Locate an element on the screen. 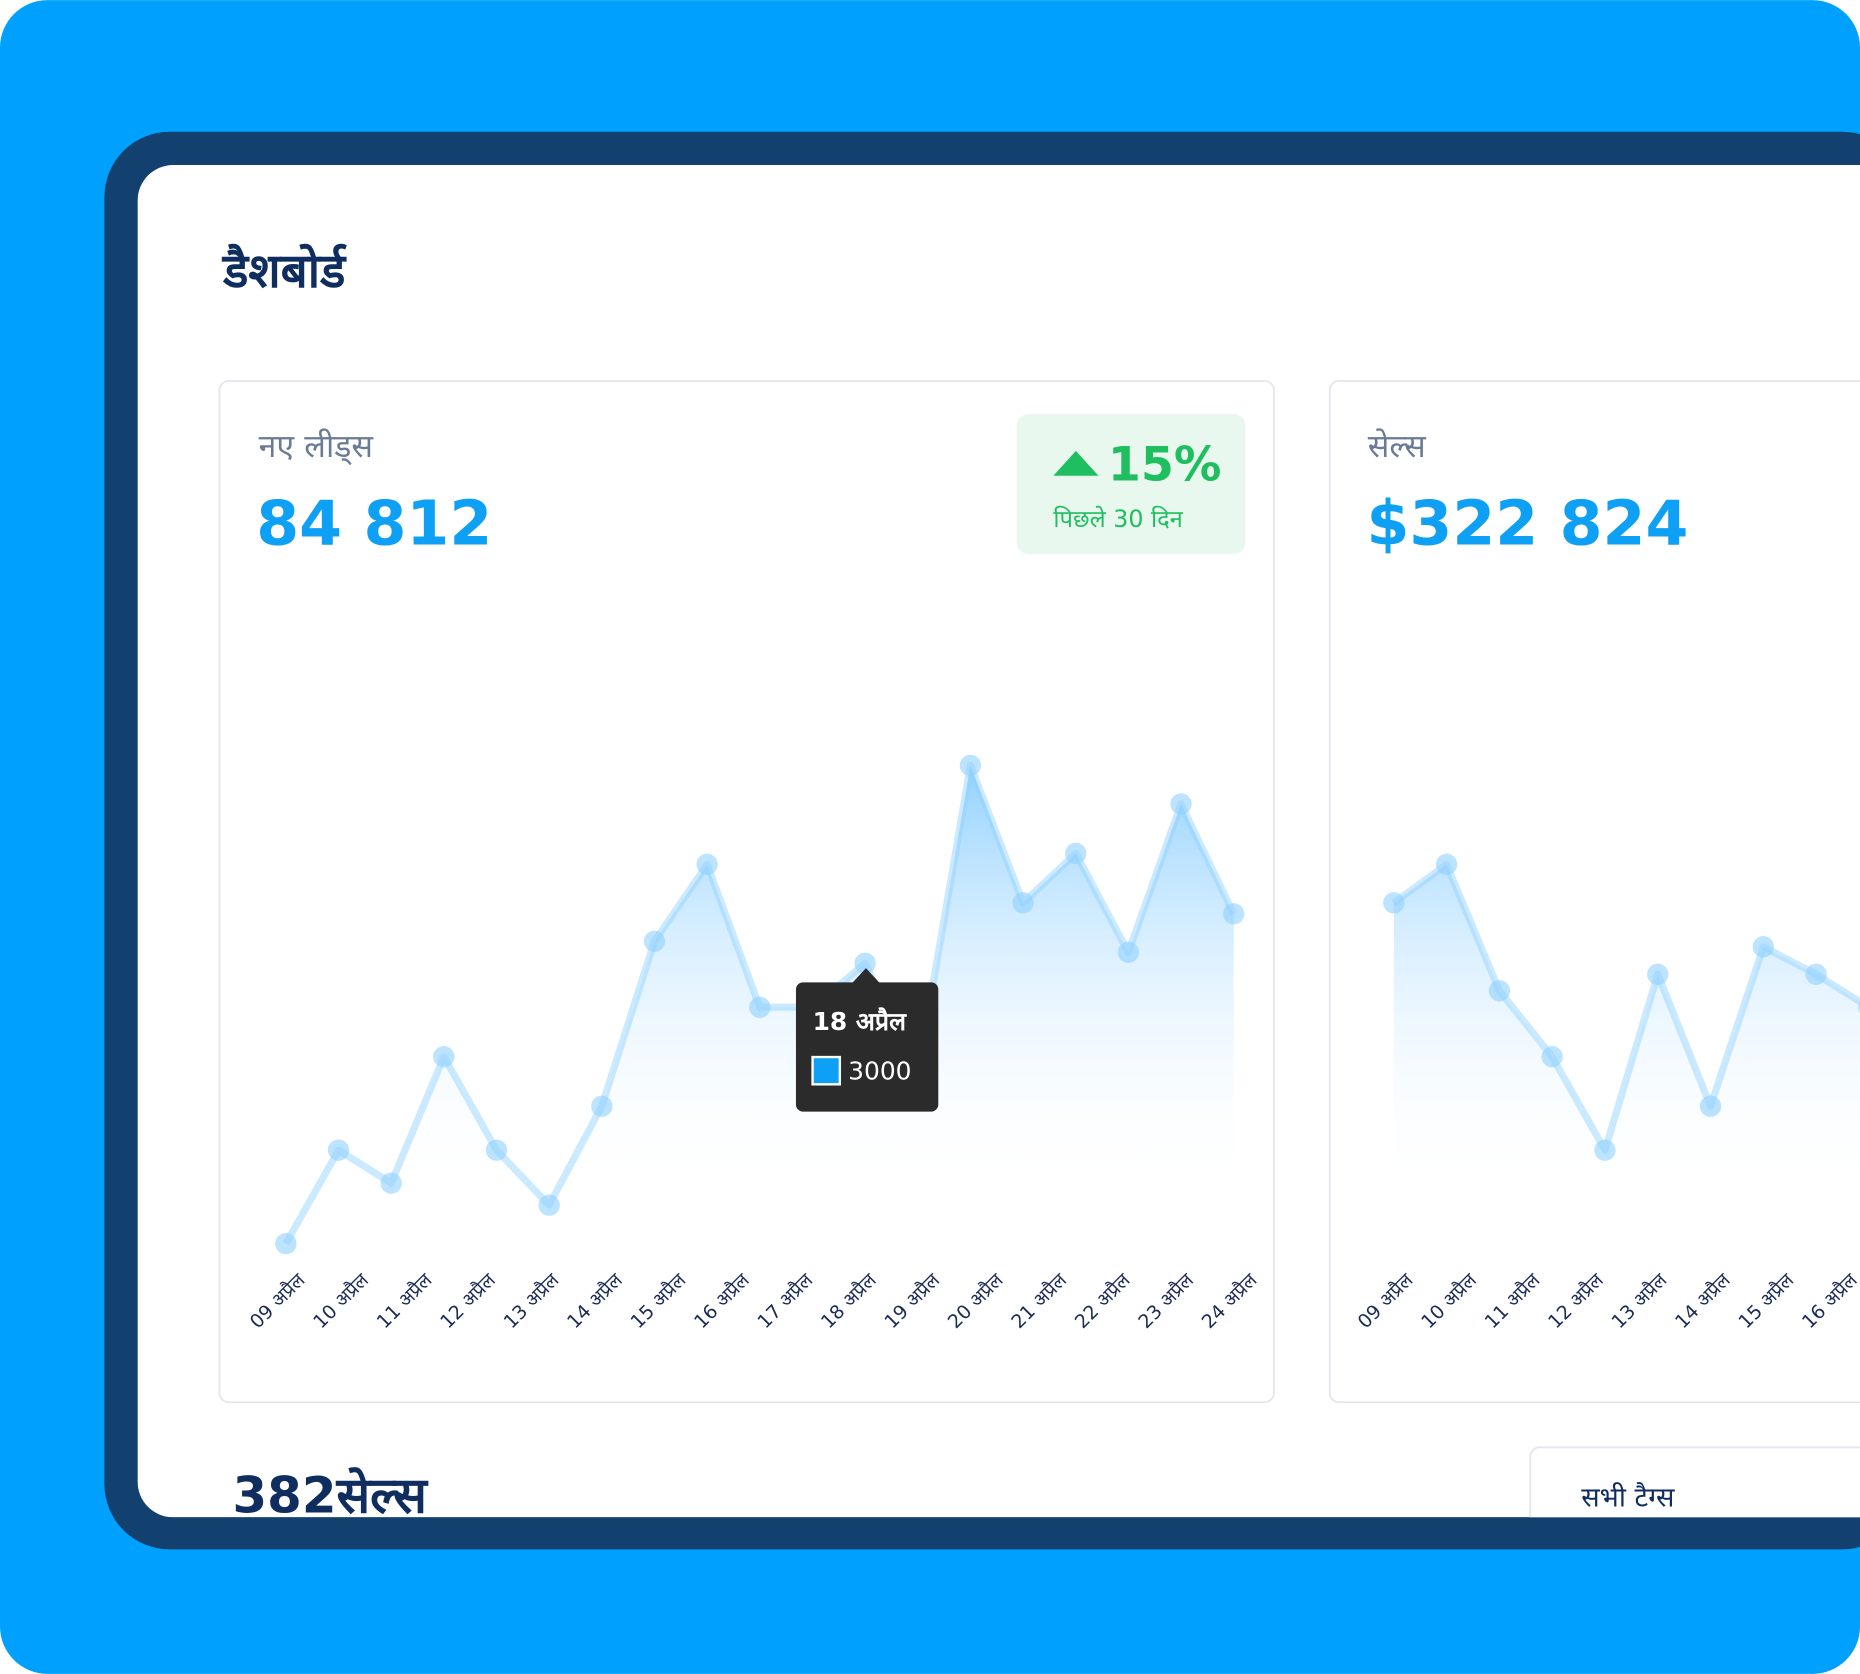  card-label: सेल्स is located at coordinates (1397, 446).